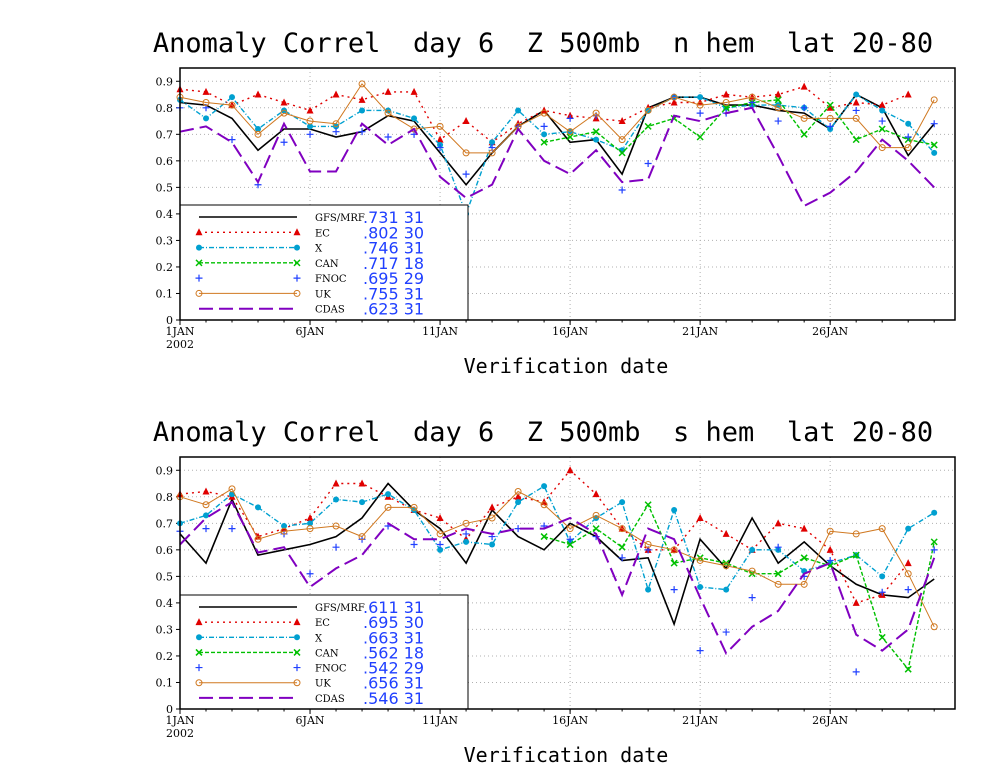  Describe the element at coordinates (393, 652) in the screenshot. I see `legend-stat: .562 18` at that location.